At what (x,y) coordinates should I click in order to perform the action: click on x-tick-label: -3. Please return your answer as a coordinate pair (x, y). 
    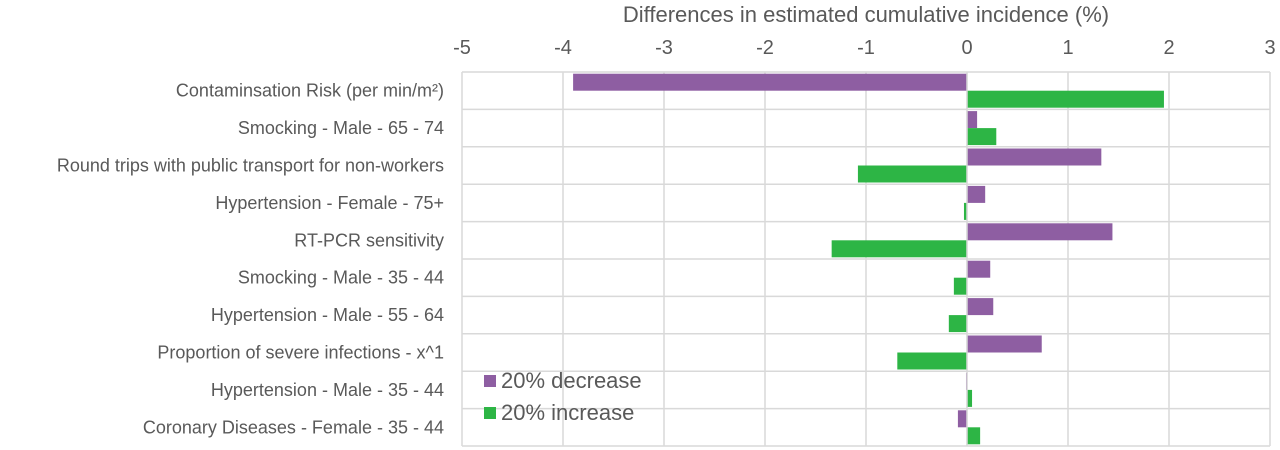
    Looking at the image, I should click on (664, 48).